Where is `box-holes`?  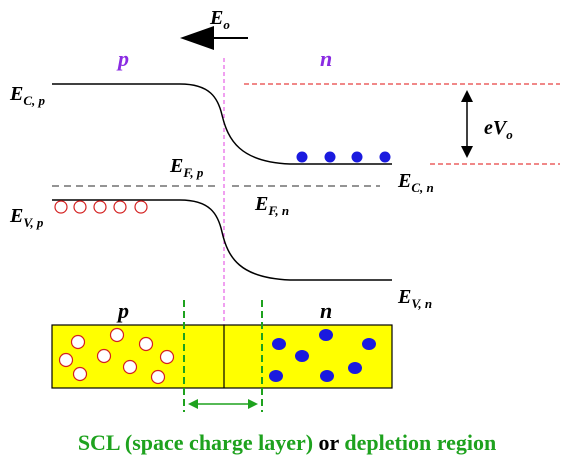 box-holes is located at coordinates (116, 356).